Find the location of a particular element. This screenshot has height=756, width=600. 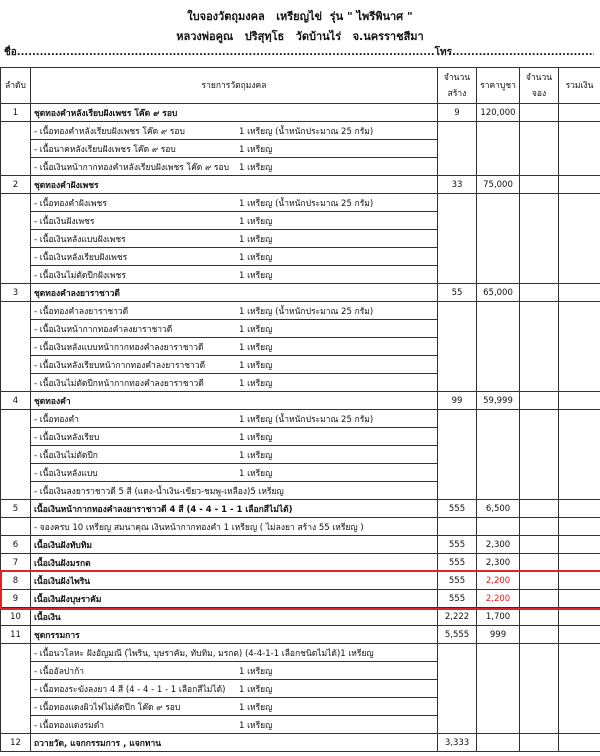

item-name: ถวายวัด, แจกกรรมการ , แจกทาน is located at coordinates (234, 742).